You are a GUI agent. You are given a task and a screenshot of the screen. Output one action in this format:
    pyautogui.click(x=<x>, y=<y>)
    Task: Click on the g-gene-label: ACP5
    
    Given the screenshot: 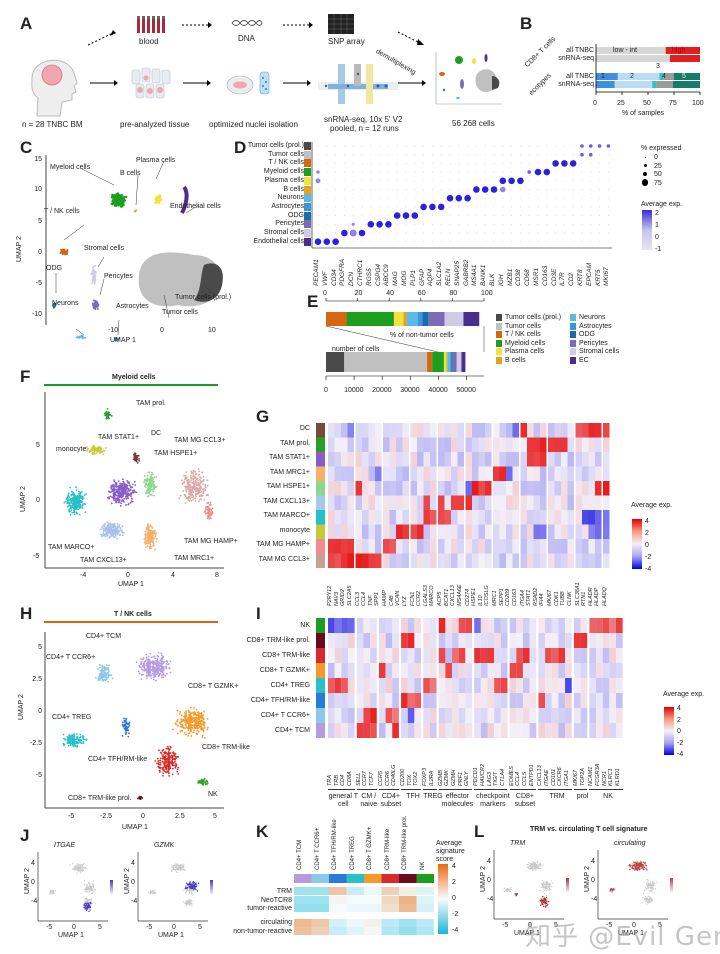 What is the action you would take?
    pyautogui.click(x=440, y=598)
    